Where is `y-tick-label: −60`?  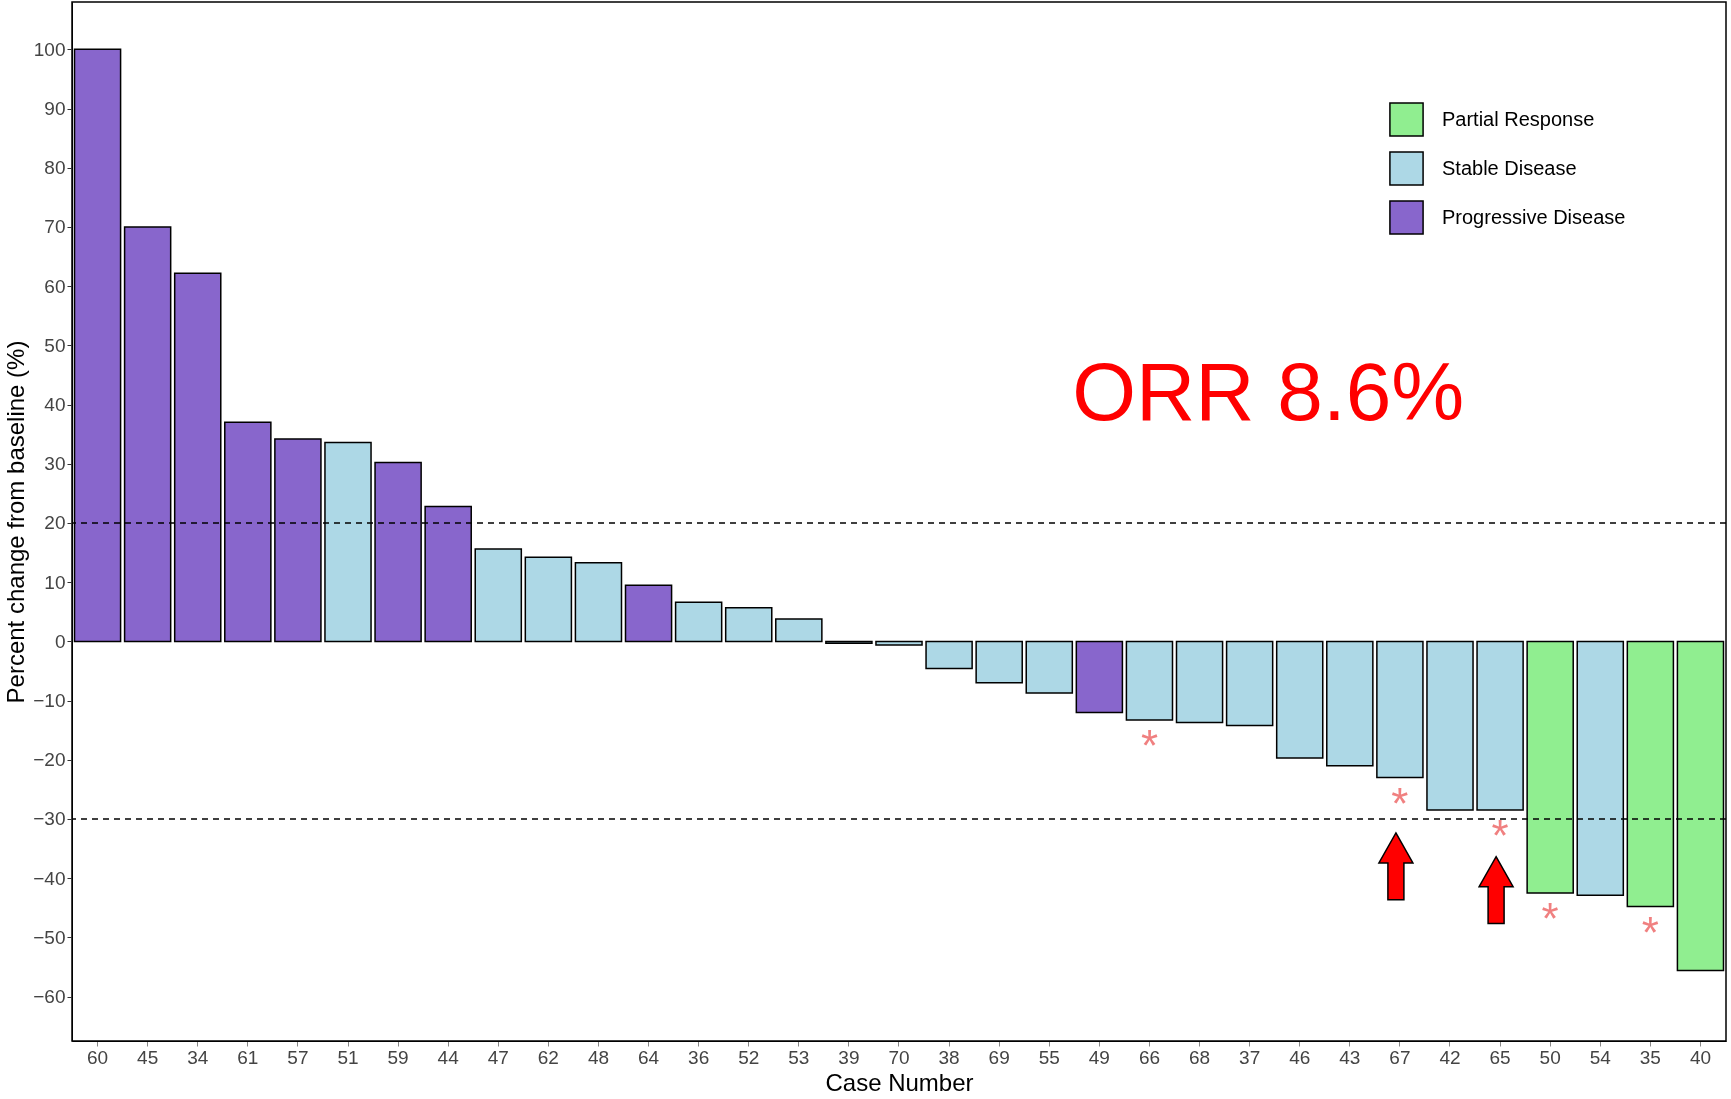 y-tick-label: −60 is located at coordinates (49, 997).